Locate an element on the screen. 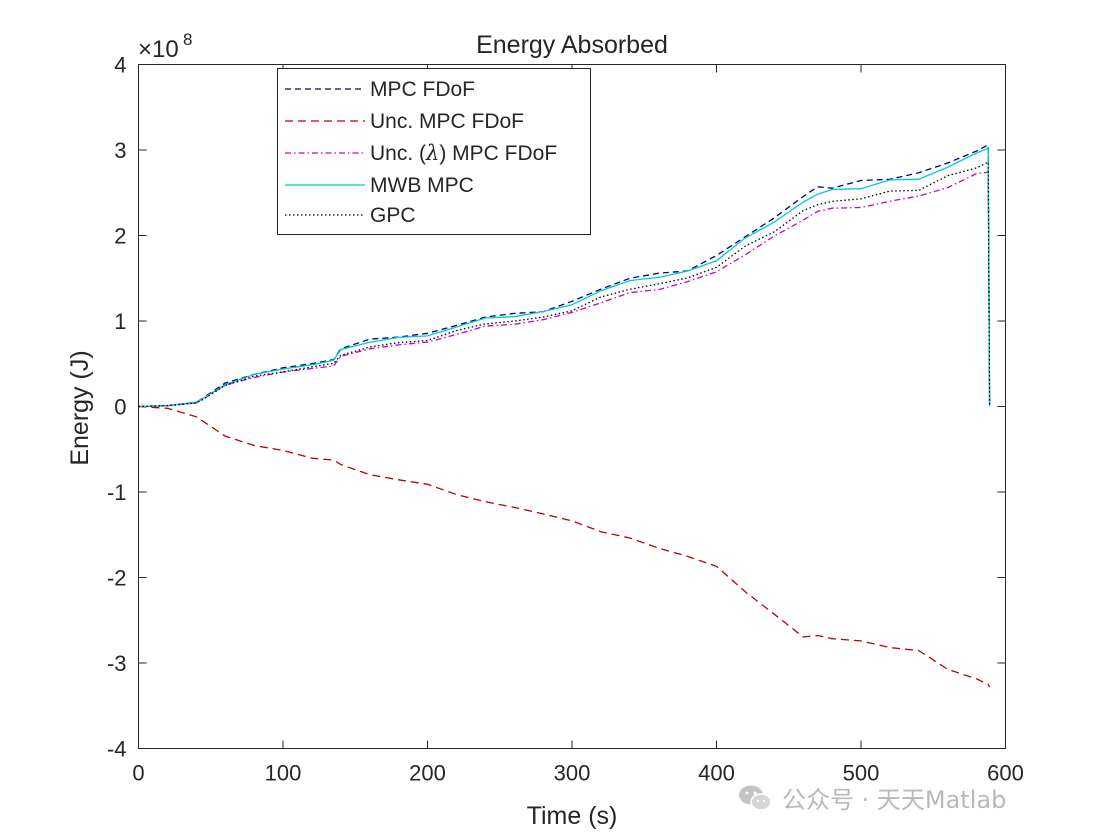 The width and height of the screenshot is (1110, 840). watermark: 公众号 · 天天Matlab is located at coordinates (872, 797).